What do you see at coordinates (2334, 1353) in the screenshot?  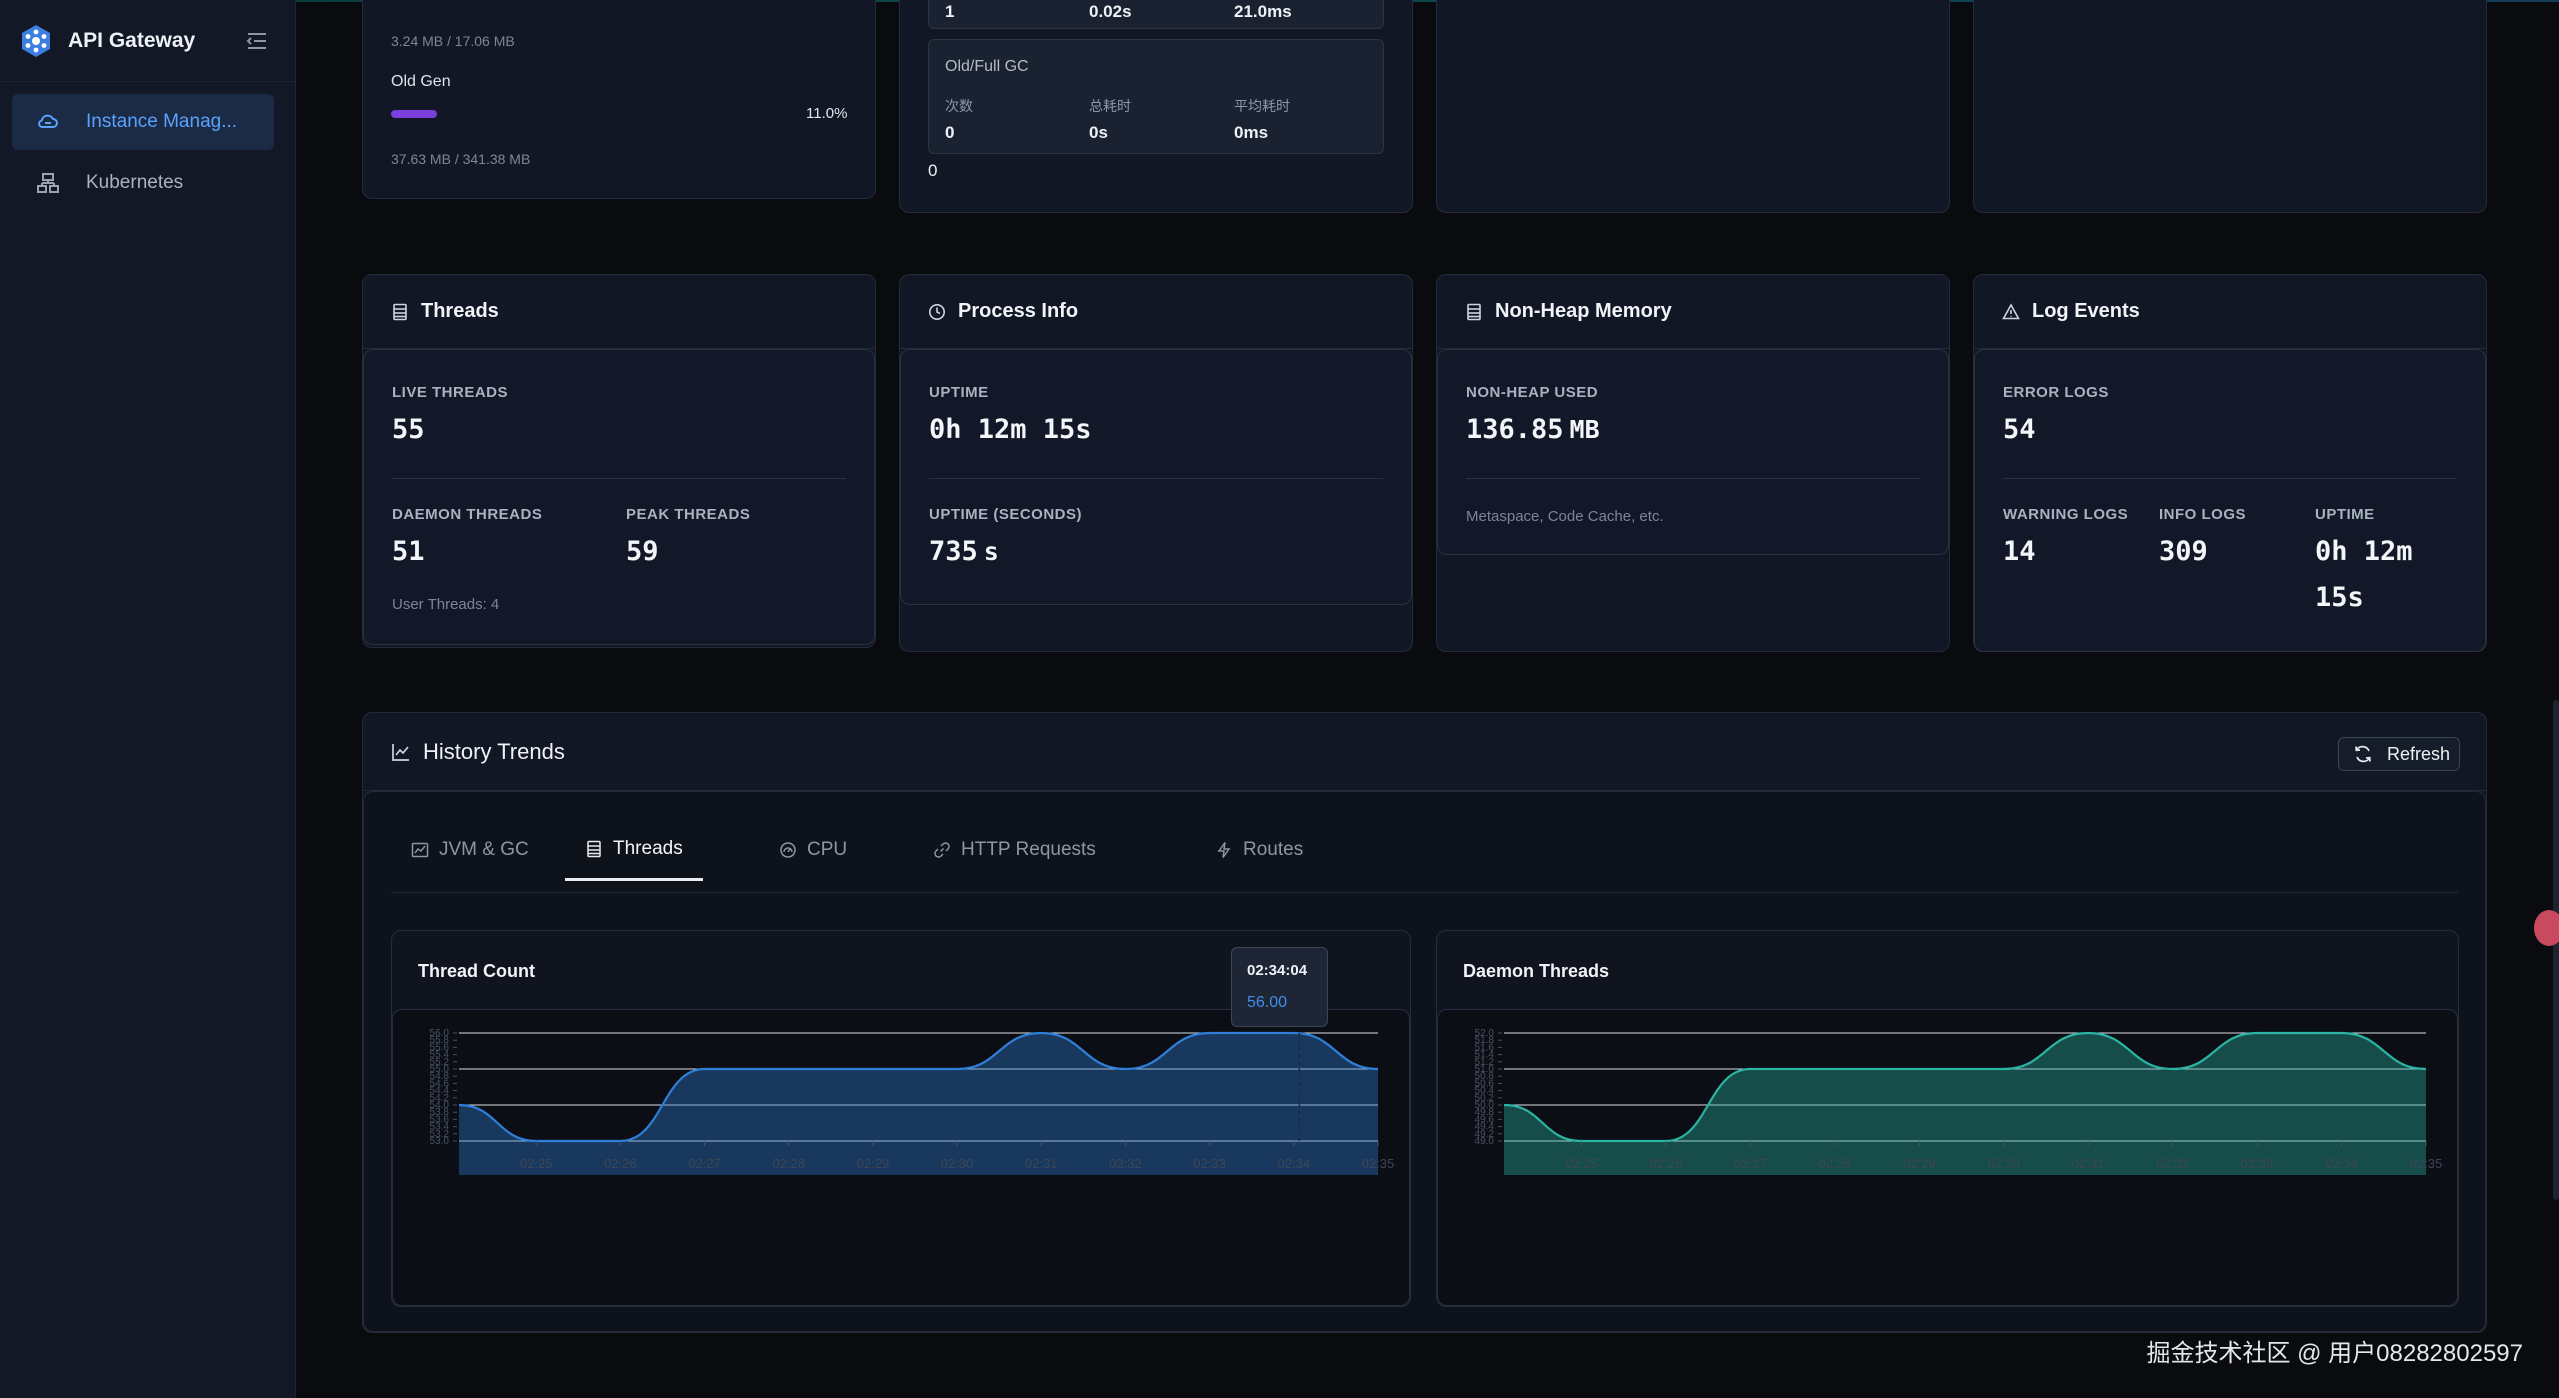 I see `watermark: 掘金技术社区 @ 用户08282802597` at bounding box center [2334, 1353].